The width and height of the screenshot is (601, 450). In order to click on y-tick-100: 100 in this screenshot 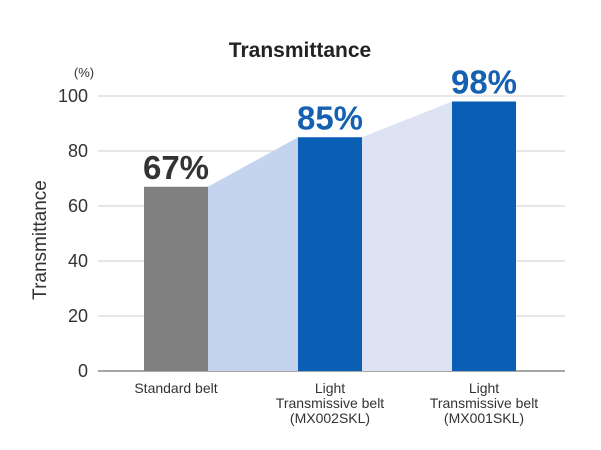, I will do `click(73, 96)`.